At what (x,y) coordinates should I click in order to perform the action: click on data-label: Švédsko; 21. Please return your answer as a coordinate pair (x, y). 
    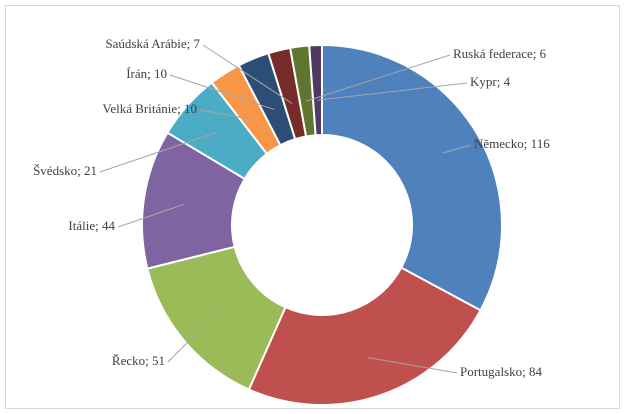
    Looking at the image, I should click on (65, 170).